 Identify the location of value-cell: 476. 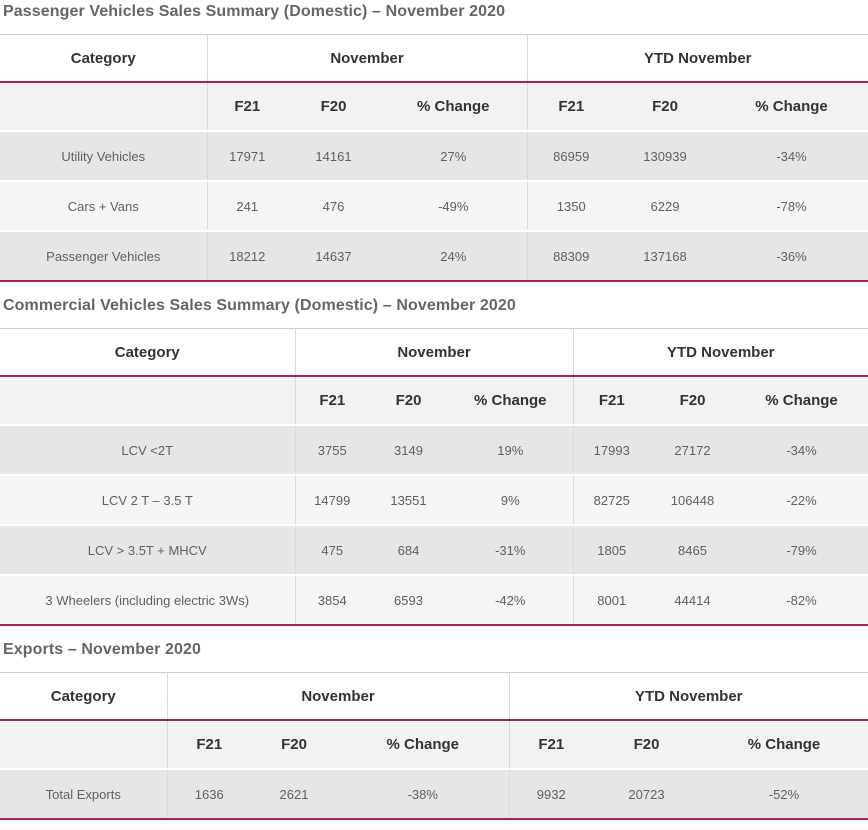
(333, 205).